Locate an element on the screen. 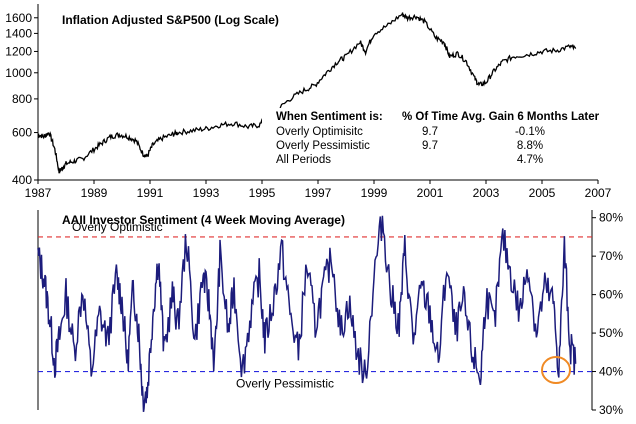  top-x-tick-label: 1993 is located at coordinates (206, 193).